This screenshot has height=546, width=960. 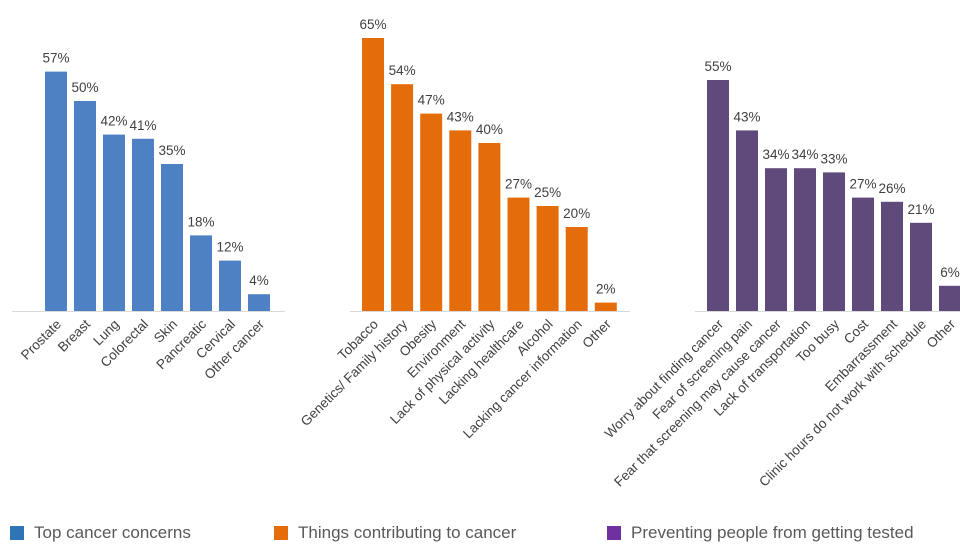 What do you see at coordinates (373, 174) in the screenshot?
I see `bar-tobacco` at bounding box center [373, 174].